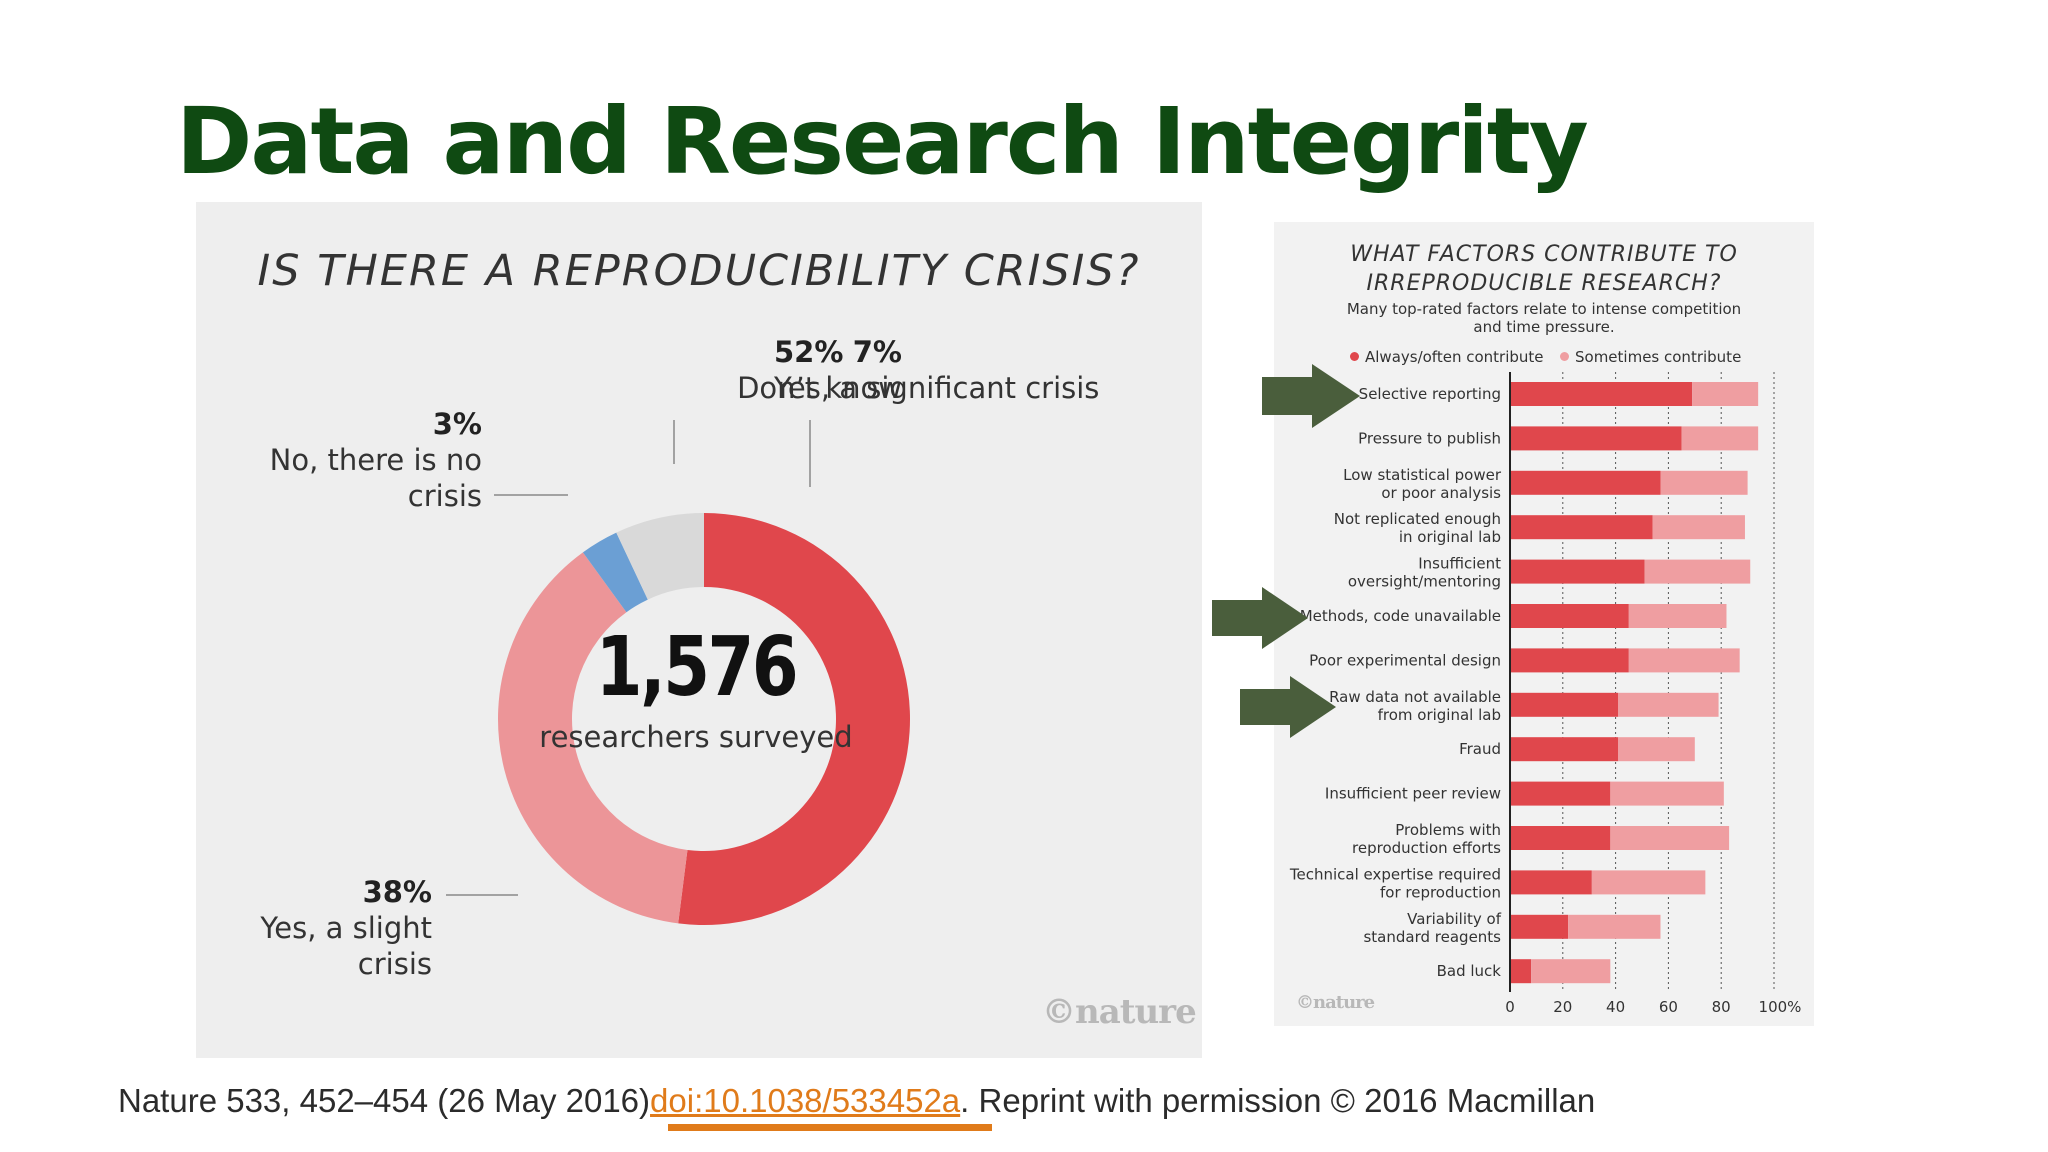  What do you see at coordinates (1562, 1007) in the screenshot?
I see `x-tick-label-20: 20` at bounding box center [1562, 1007].